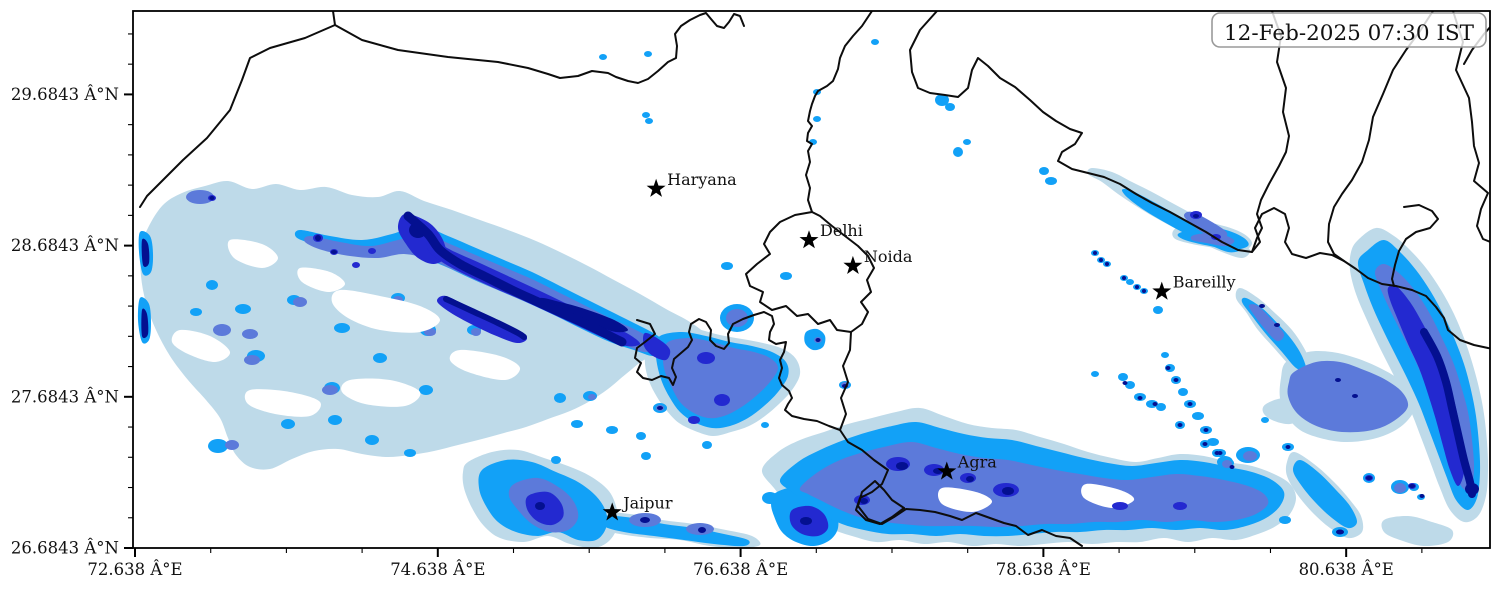  I want to click on city-label: Agra, so click(977, 462).